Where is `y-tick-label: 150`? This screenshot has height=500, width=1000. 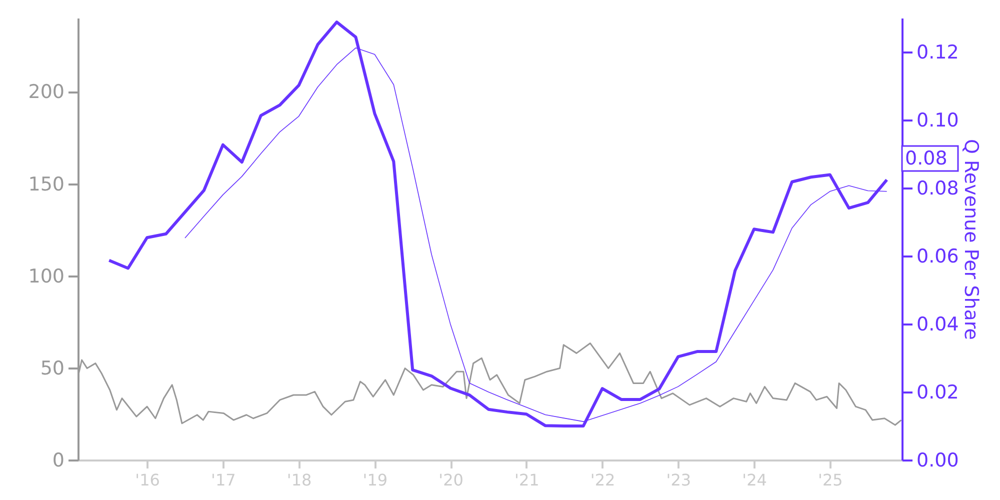
y-tick-label: 150 is located at coordinates (46, 184).